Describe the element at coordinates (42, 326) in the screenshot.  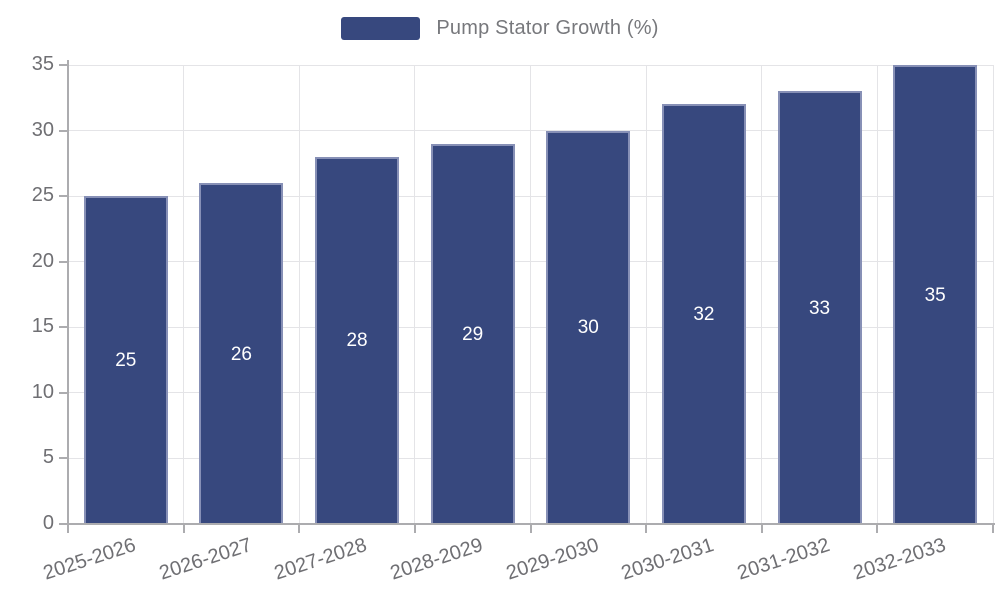
I see `y-tick-label: 15` at that location.